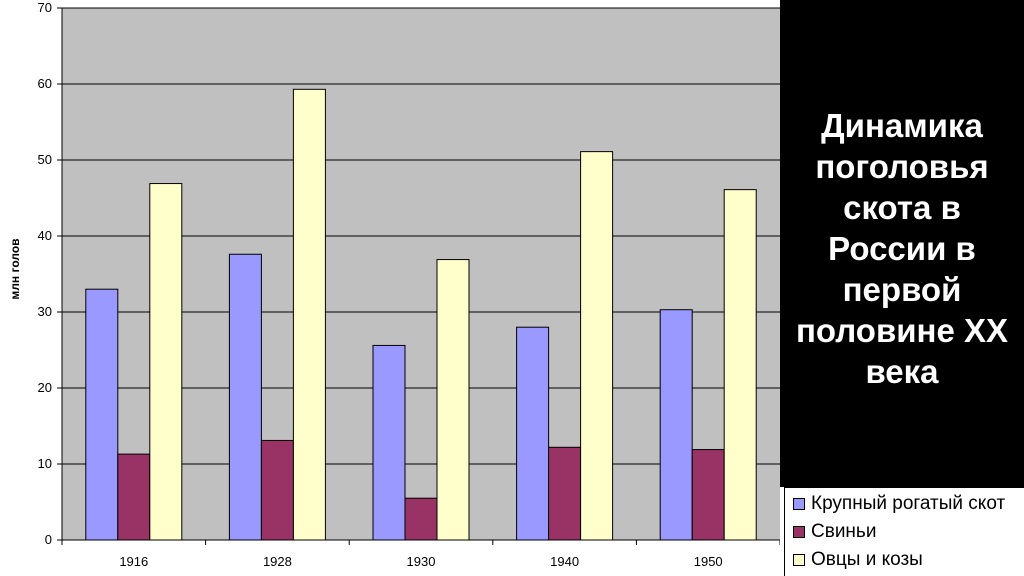 Image resolution: width=1024 pixels, height=576 pixels. Describe the element at coordinates (45, 235) in the screenshot. I see `y-tick-label: 40` at that location.